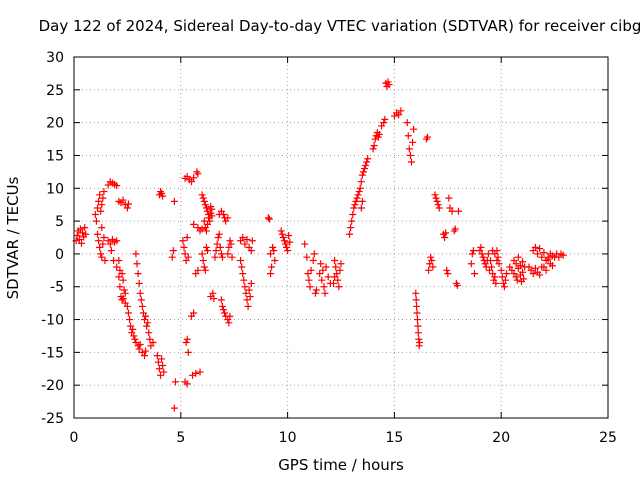 The height and width of the screenshot is (480, 640). I want to click on y-tick-label: 15, so click(55, 156).